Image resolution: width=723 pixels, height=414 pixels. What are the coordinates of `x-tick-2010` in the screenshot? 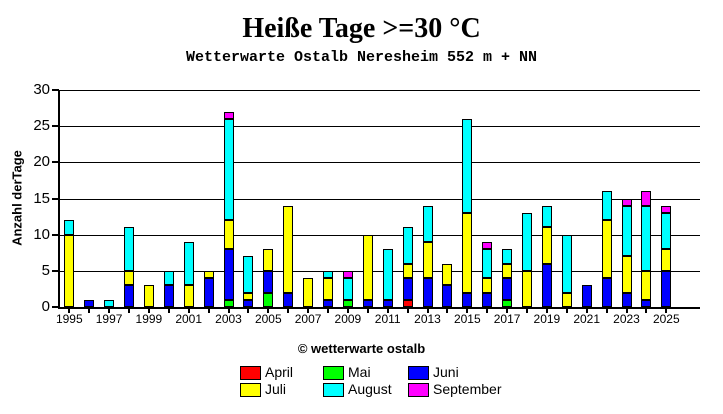 It's located at (367, 311).